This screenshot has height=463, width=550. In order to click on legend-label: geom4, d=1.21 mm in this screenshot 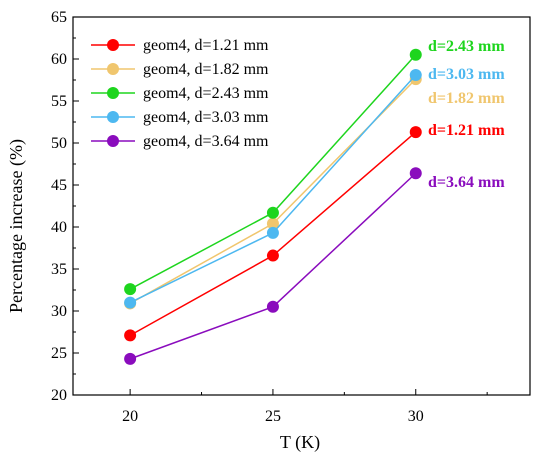, I will do `click(206, 45)`.